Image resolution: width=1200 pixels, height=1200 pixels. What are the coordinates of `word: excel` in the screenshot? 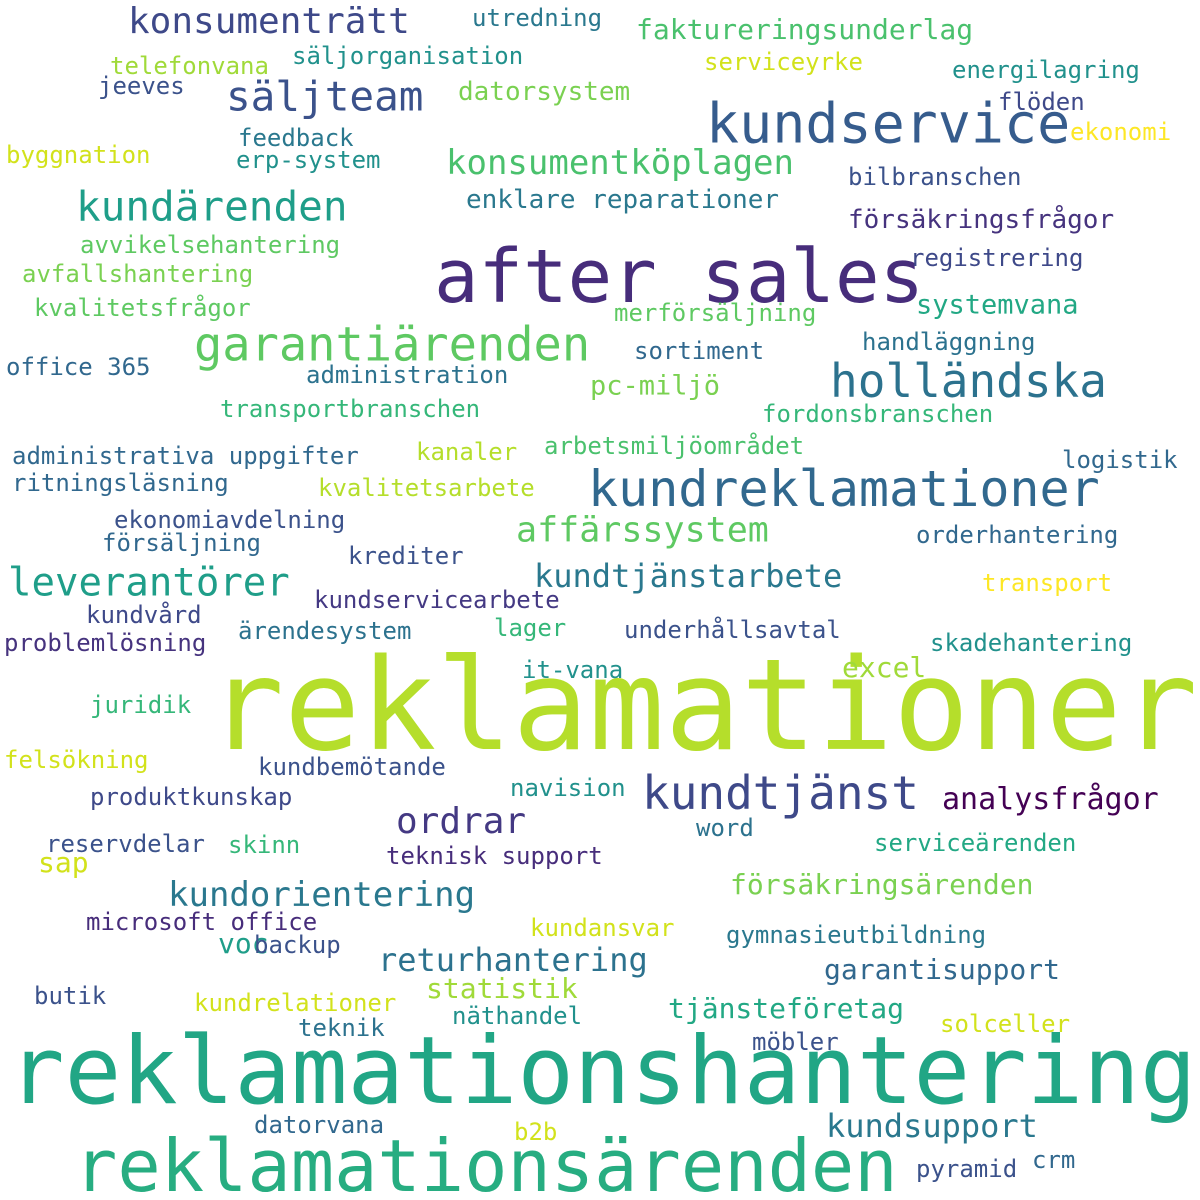 It's located at (884, 667).